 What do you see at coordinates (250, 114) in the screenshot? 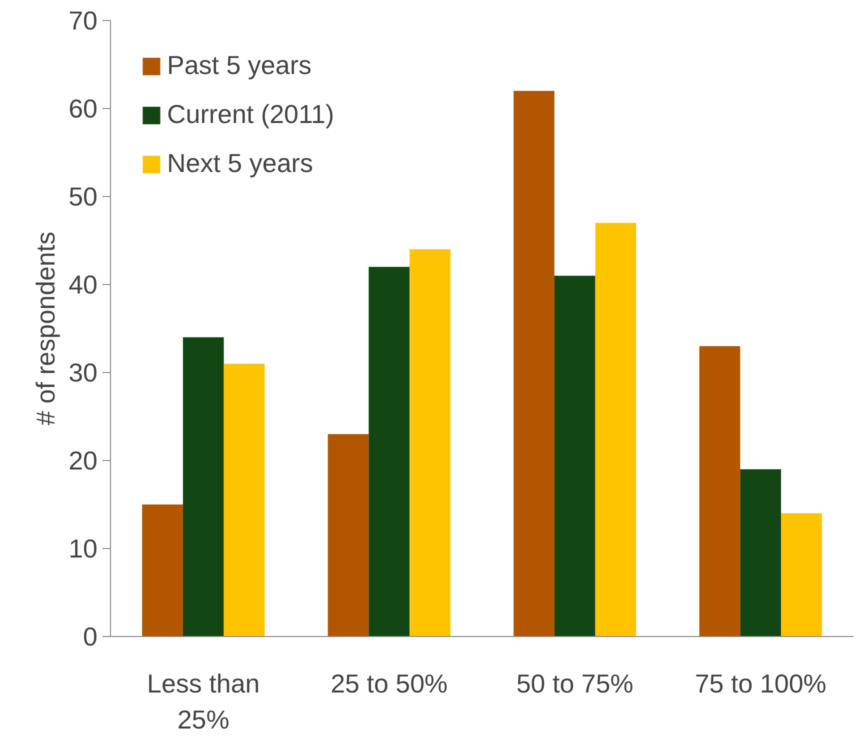
I see `legend-label: Current (2011)` at bounding box center [250, 114].